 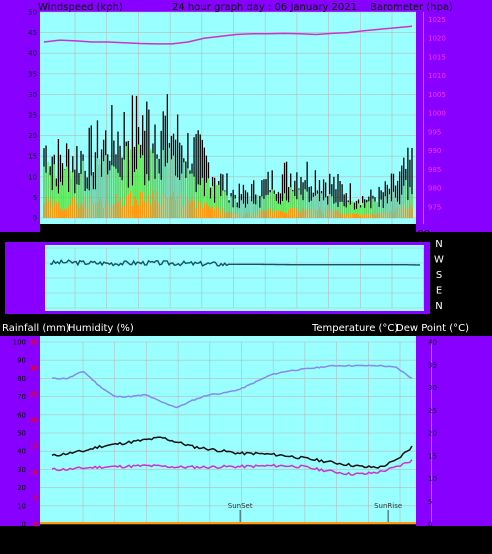 I want to click on label-dewpoint: Dew Point (°C), so click(x=432, y=328).